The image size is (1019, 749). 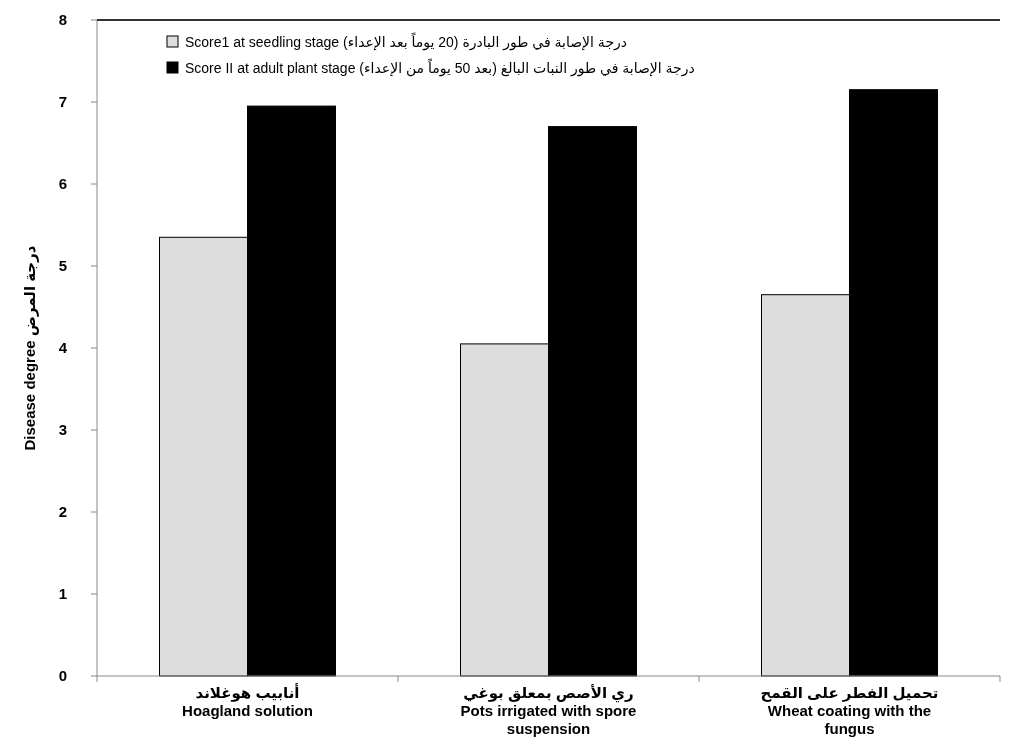 What do you see at coordinates (440, 67) in the screenshot?
I see `legend-label: Score II at adult plant stage درجة الإصابة في طور النبات البالغ (بعد 50 يوماً من الإعداء)` at bounding box center [440, 67].